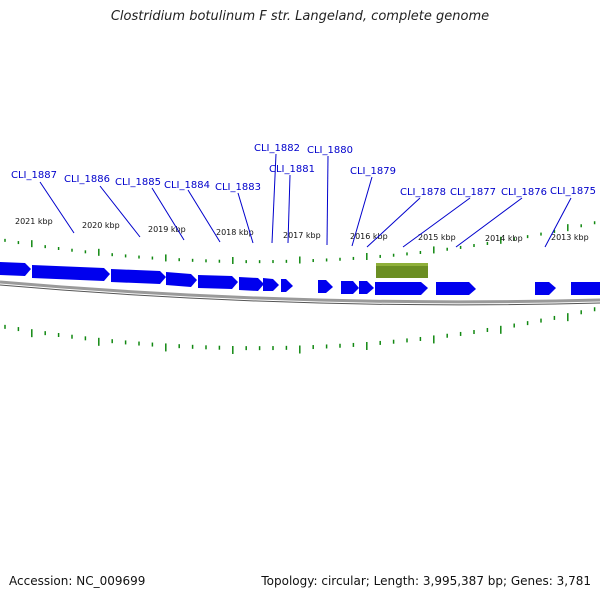  What do you see at coordinates (101, 225) in the screenshot?
I see `scale-label: 2020 kbp` at bounding box center [101, 225].